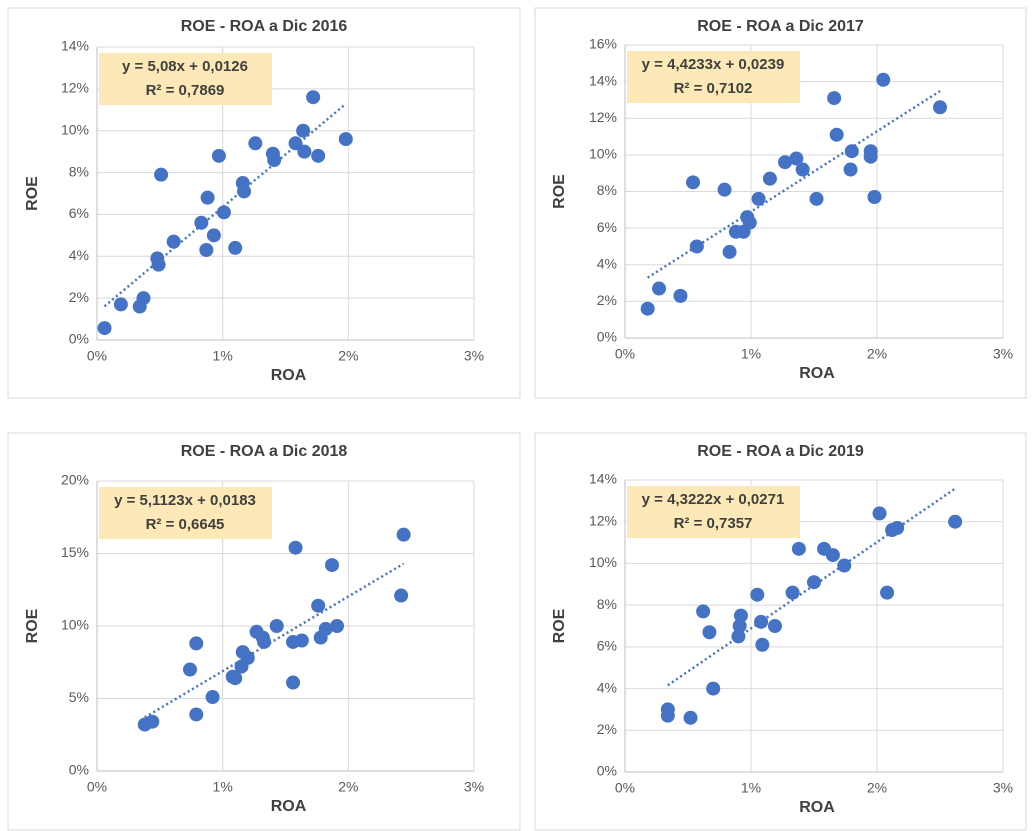 Image resolution: width=1034 pixels, height=831 pixels. I want to click on r-squared: R² = 0,7357, so click(713, 523).